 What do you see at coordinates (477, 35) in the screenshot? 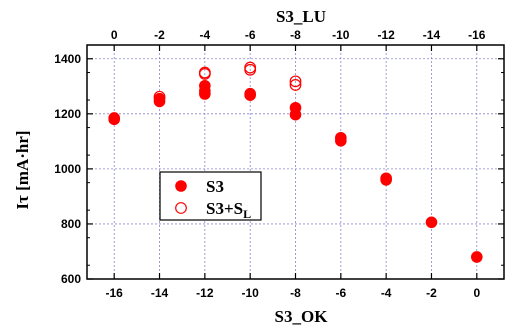
I see `top-tick-label: -16` at bounding box center [477, 35].